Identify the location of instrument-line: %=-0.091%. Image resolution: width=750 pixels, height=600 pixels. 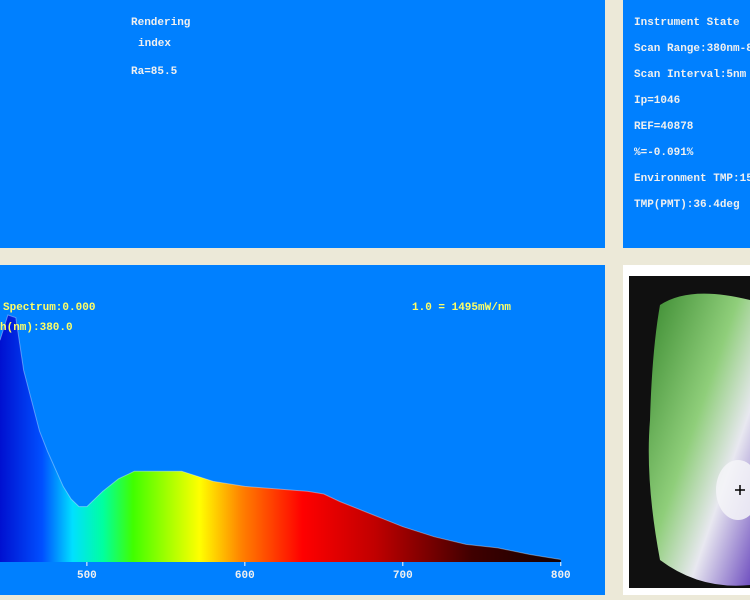
(664, 153).